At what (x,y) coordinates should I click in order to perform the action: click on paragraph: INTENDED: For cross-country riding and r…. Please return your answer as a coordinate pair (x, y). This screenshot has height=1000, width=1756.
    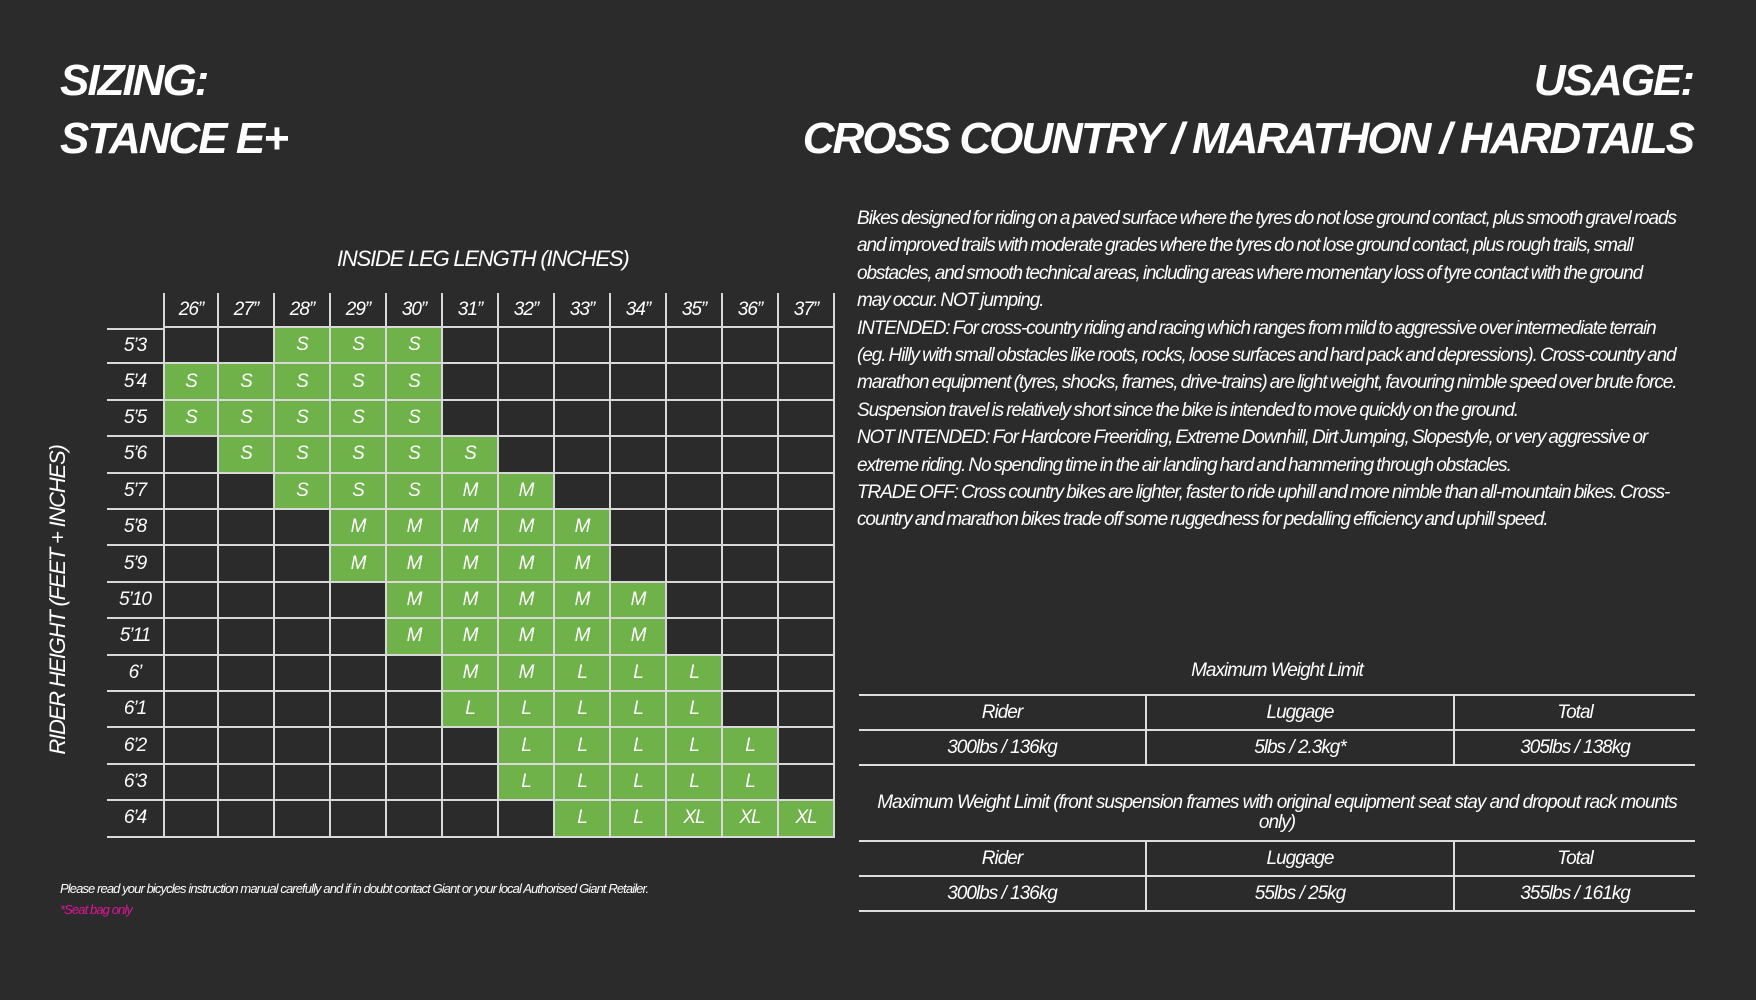
    Looking at the image, I should click on (1267, 369).